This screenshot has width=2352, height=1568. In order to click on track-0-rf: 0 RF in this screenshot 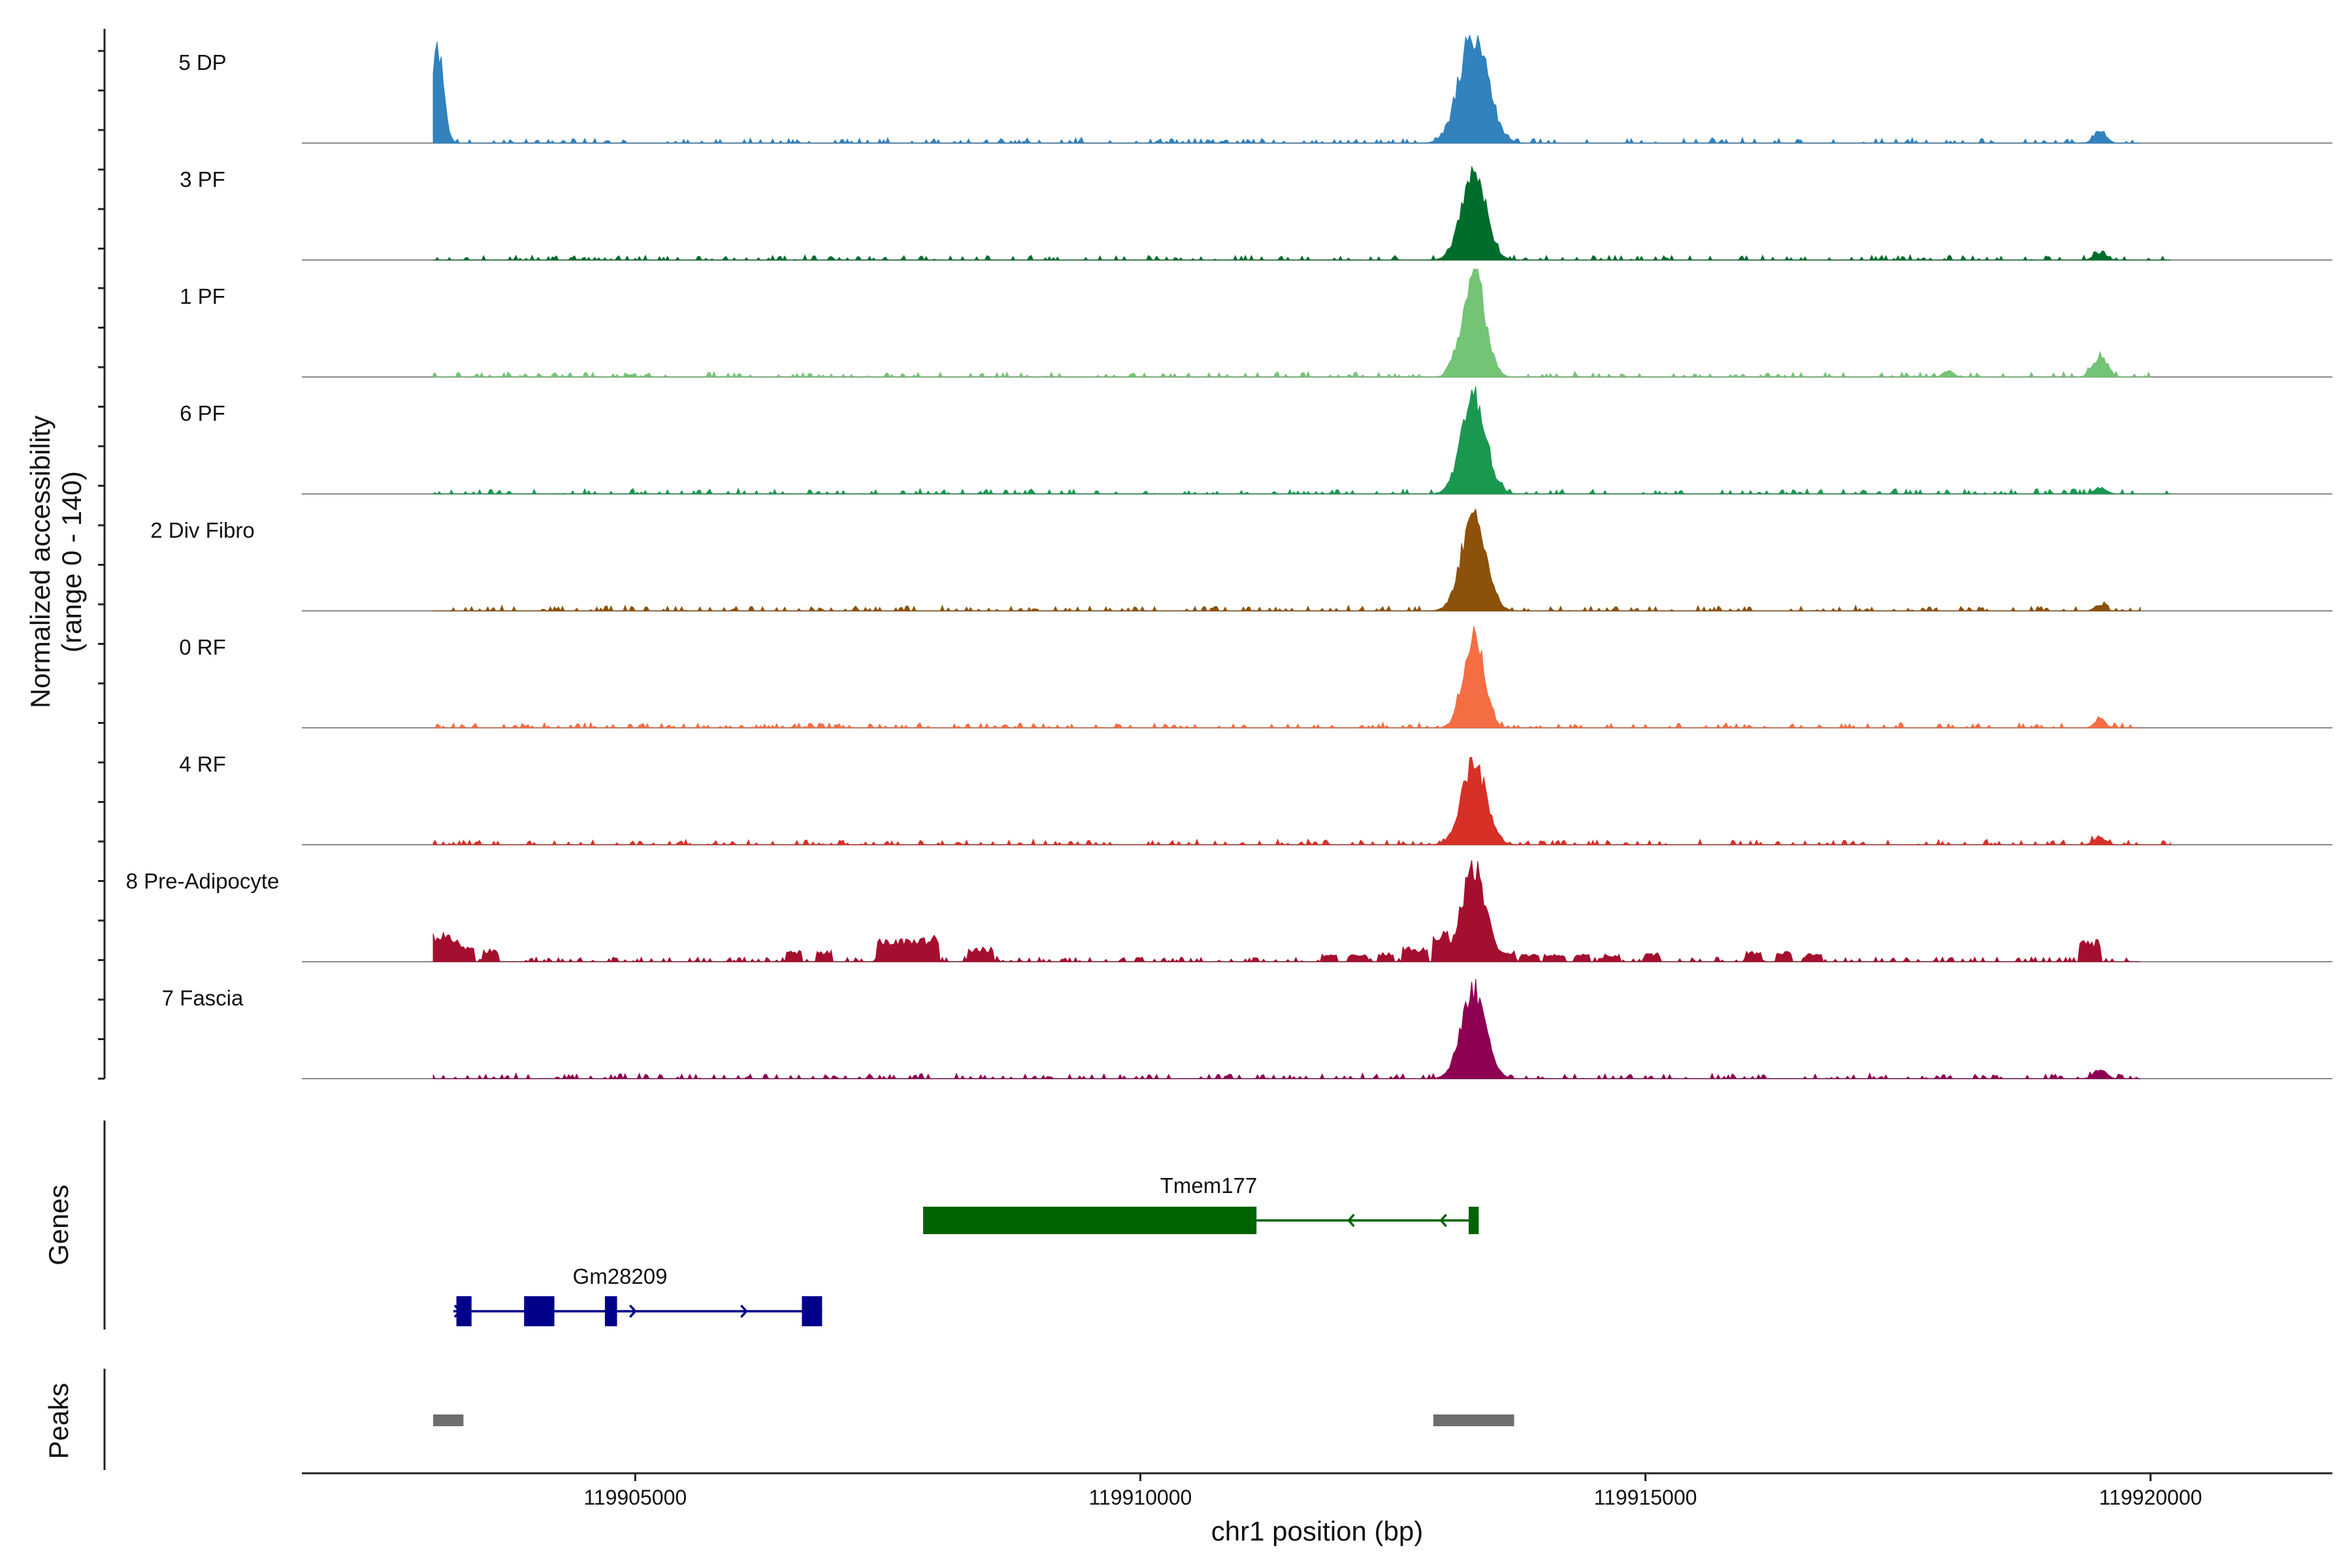, I will do `click(1255, 677)`.